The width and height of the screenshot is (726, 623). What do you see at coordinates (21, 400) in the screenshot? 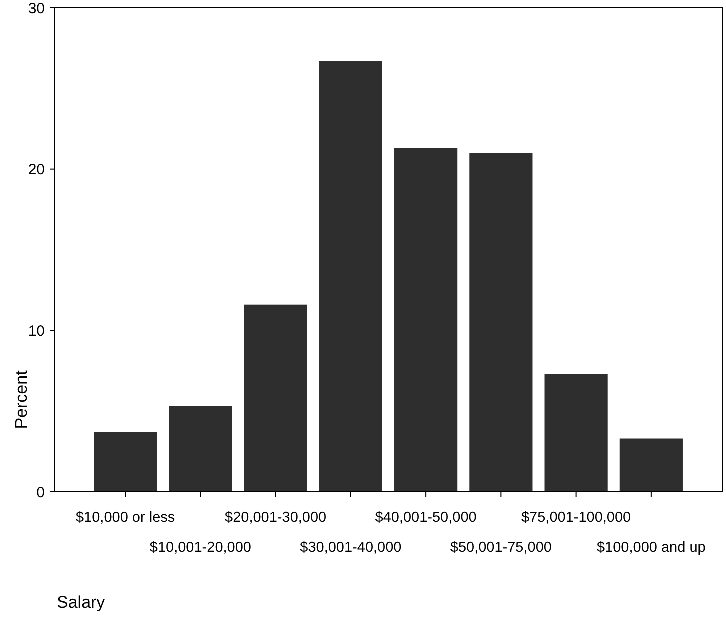
I see `y-axis-title: Percent` at bounding box center [21, 400].